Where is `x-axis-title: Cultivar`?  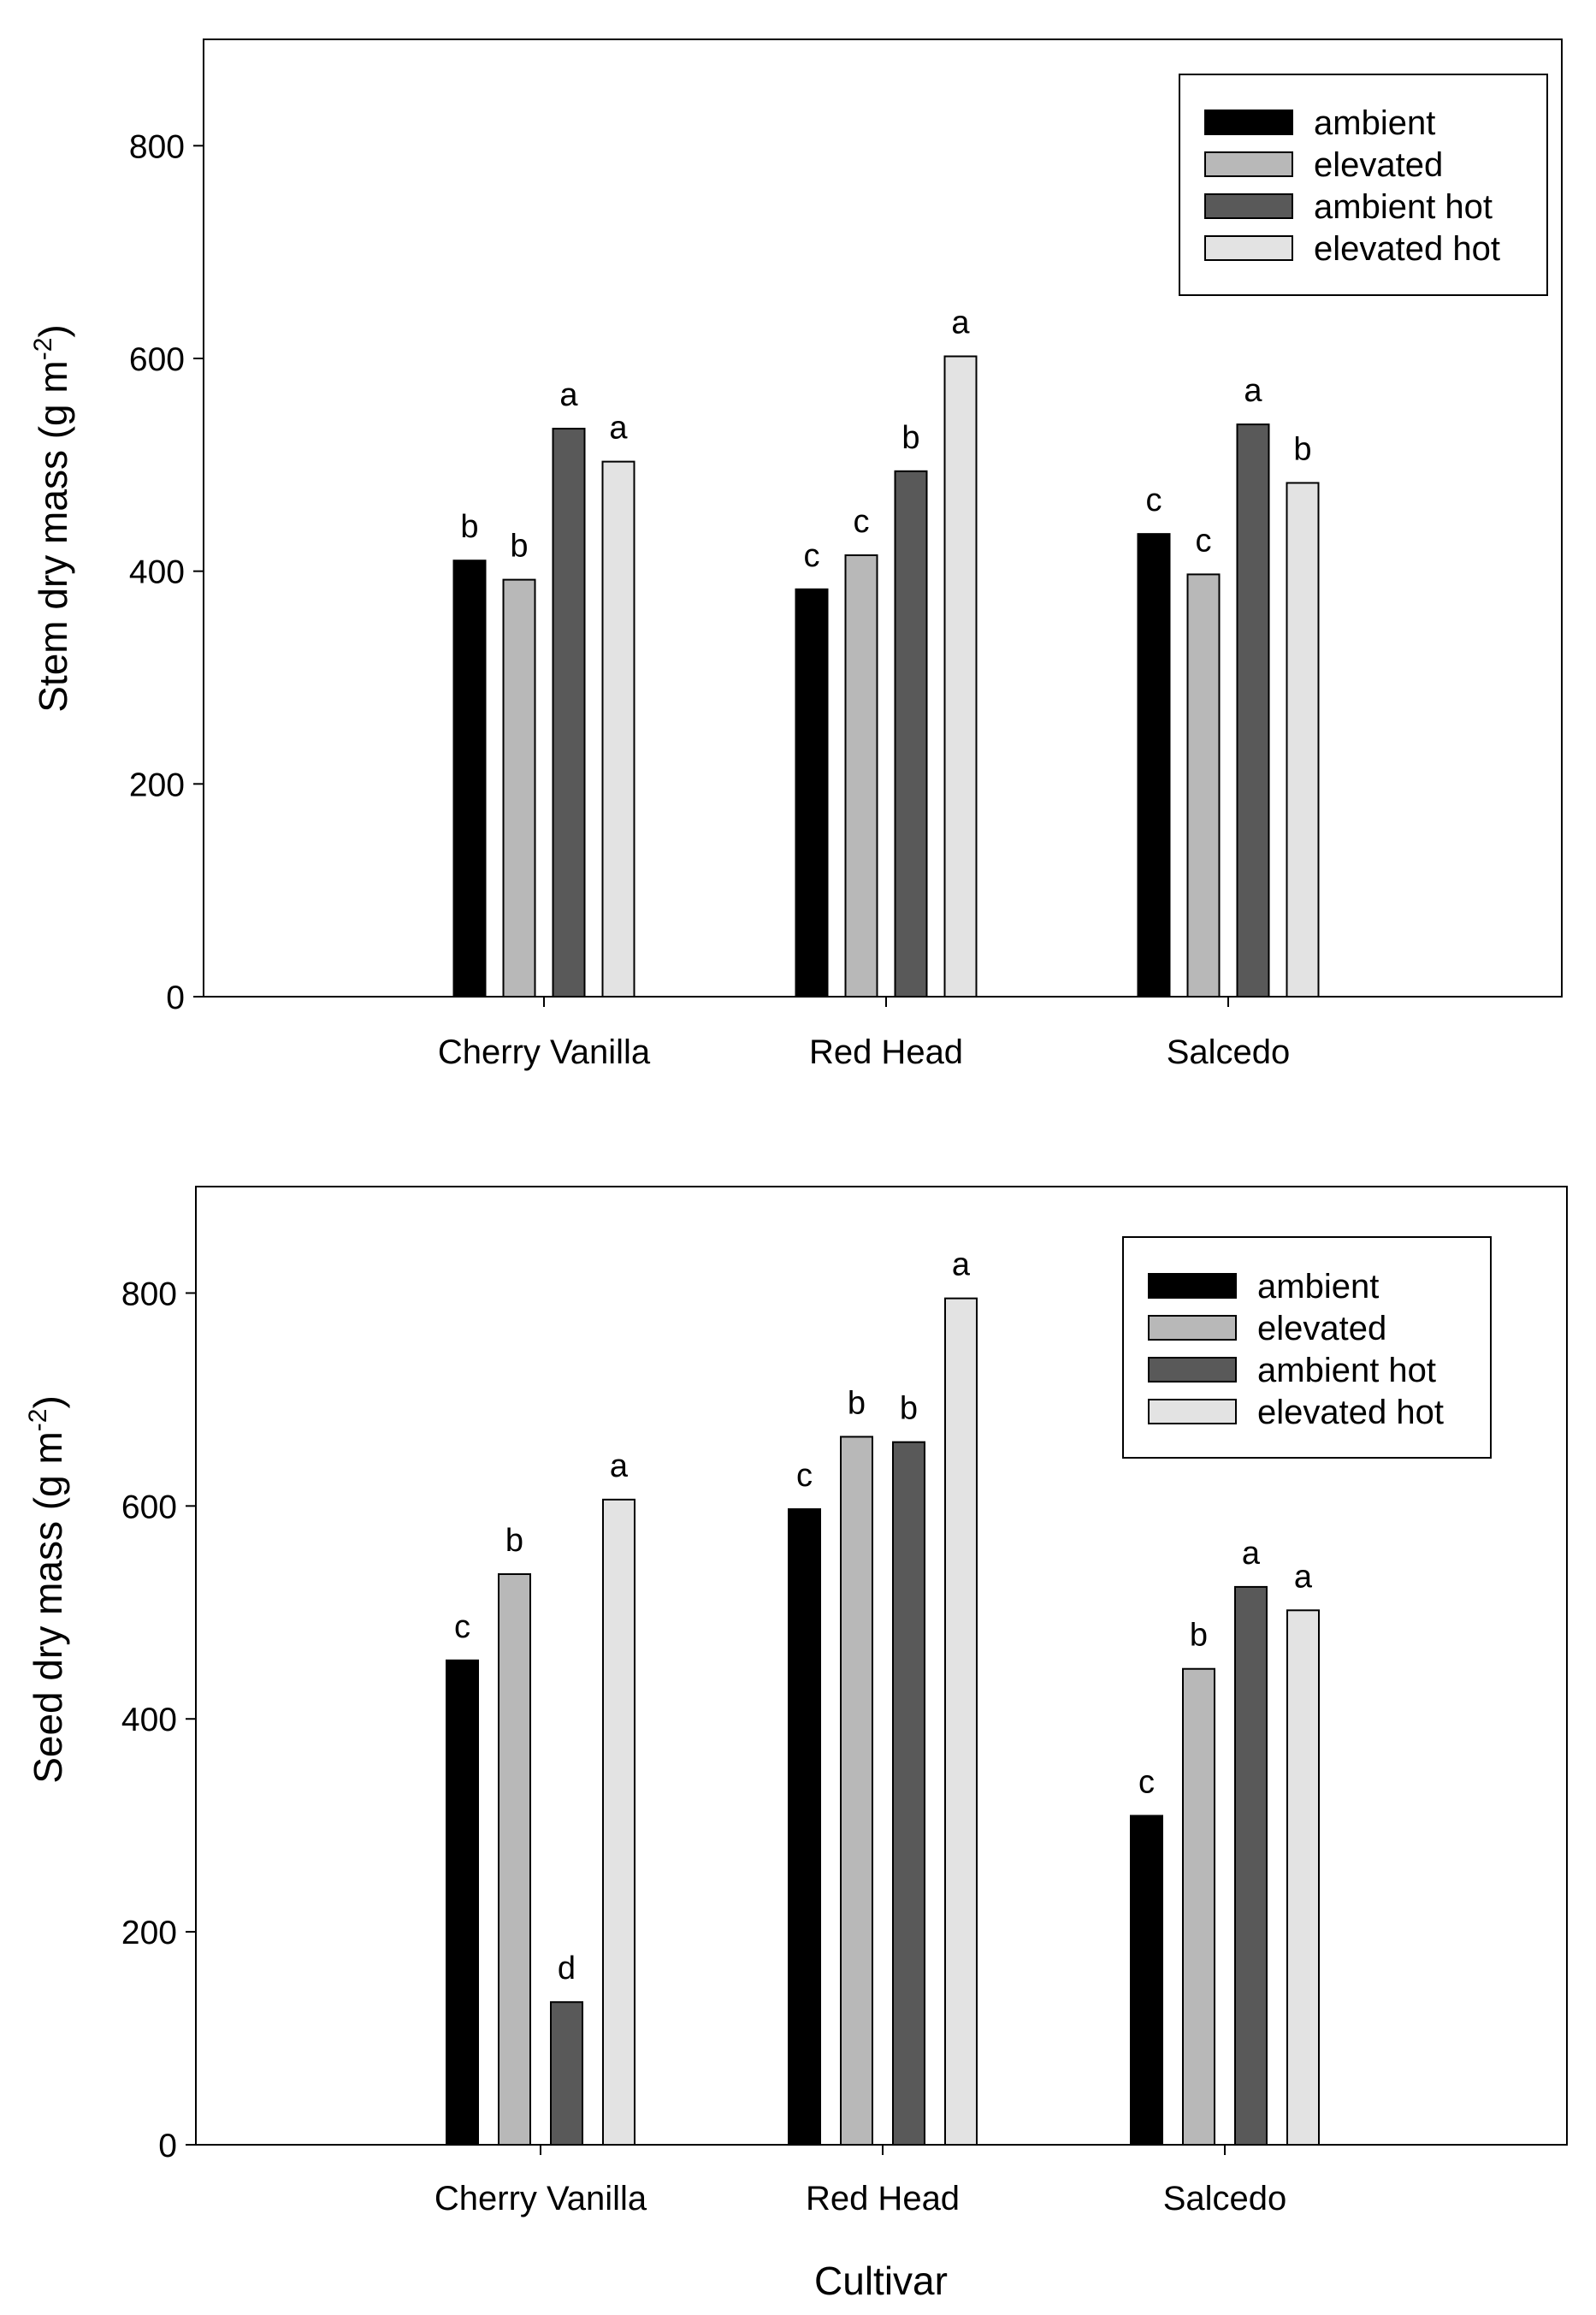
x-axis-title: Cultivar is located at coordinates (881, 2281).